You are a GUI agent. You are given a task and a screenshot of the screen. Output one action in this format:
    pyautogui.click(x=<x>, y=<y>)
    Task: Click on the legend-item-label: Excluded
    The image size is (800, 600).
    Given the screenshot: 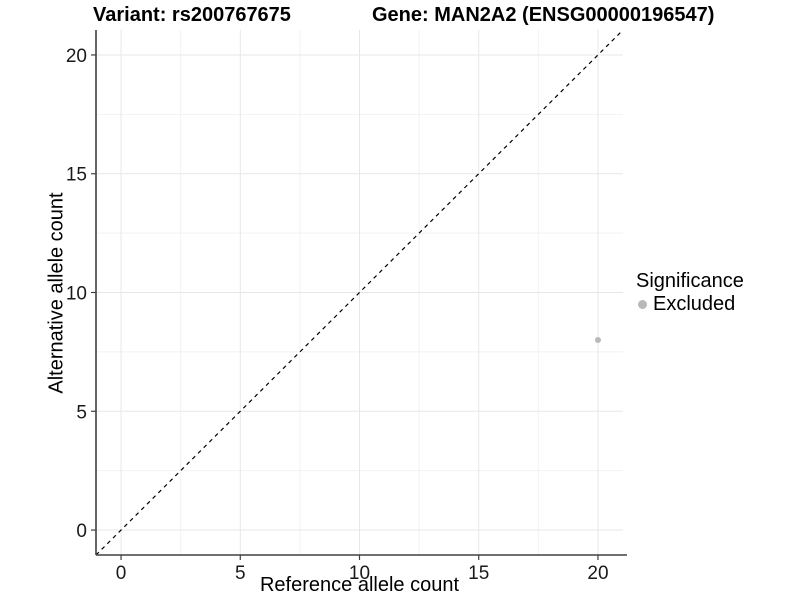 What is the action you would take?
    pyautogui.click(x=694, y=304)
    